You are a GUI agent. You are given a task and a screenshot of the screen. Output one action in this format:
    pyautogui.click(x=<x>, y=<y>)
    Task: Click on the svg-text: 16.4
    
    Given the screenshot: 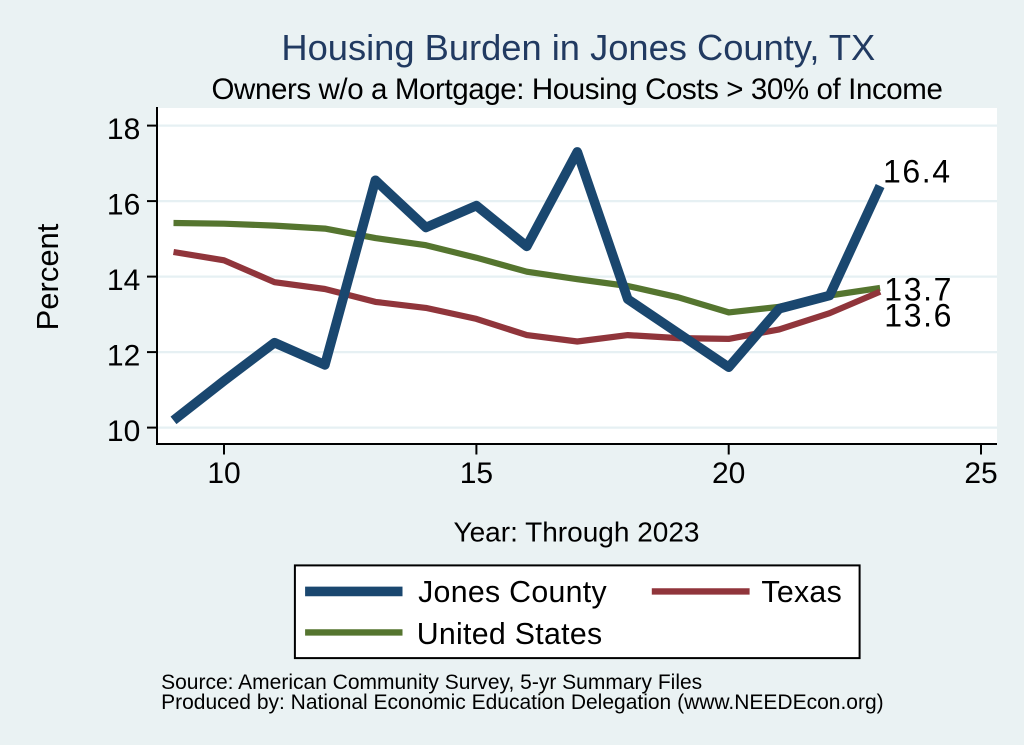 What is the action you would take?
    pyautogui.click(x=917, y=172)
    